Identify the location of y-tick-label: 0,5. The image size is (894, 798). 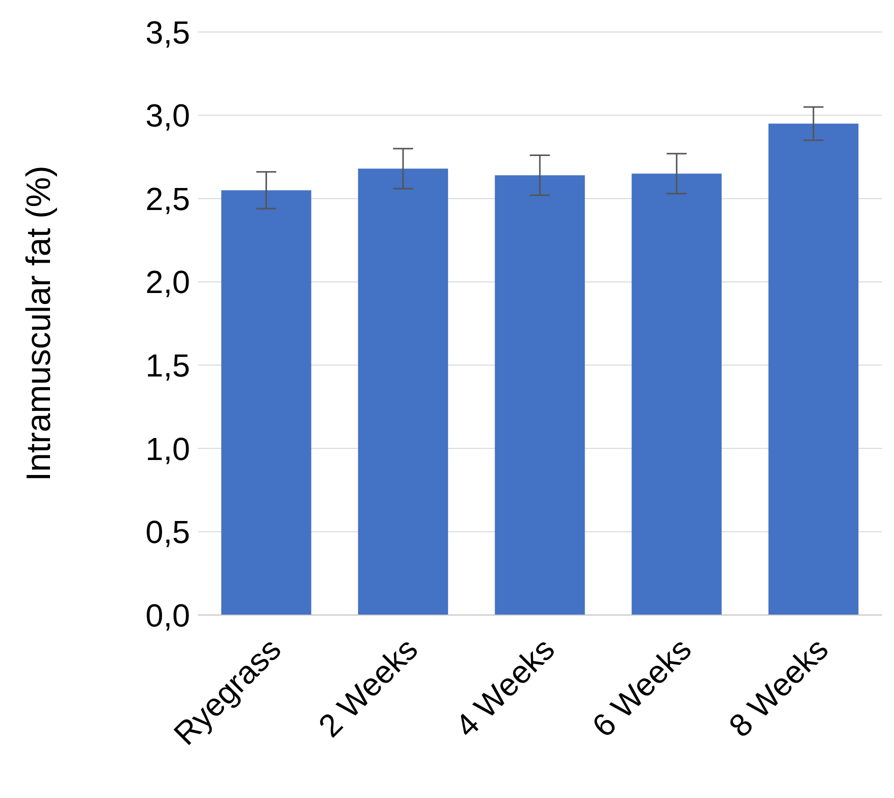
(168, 532).